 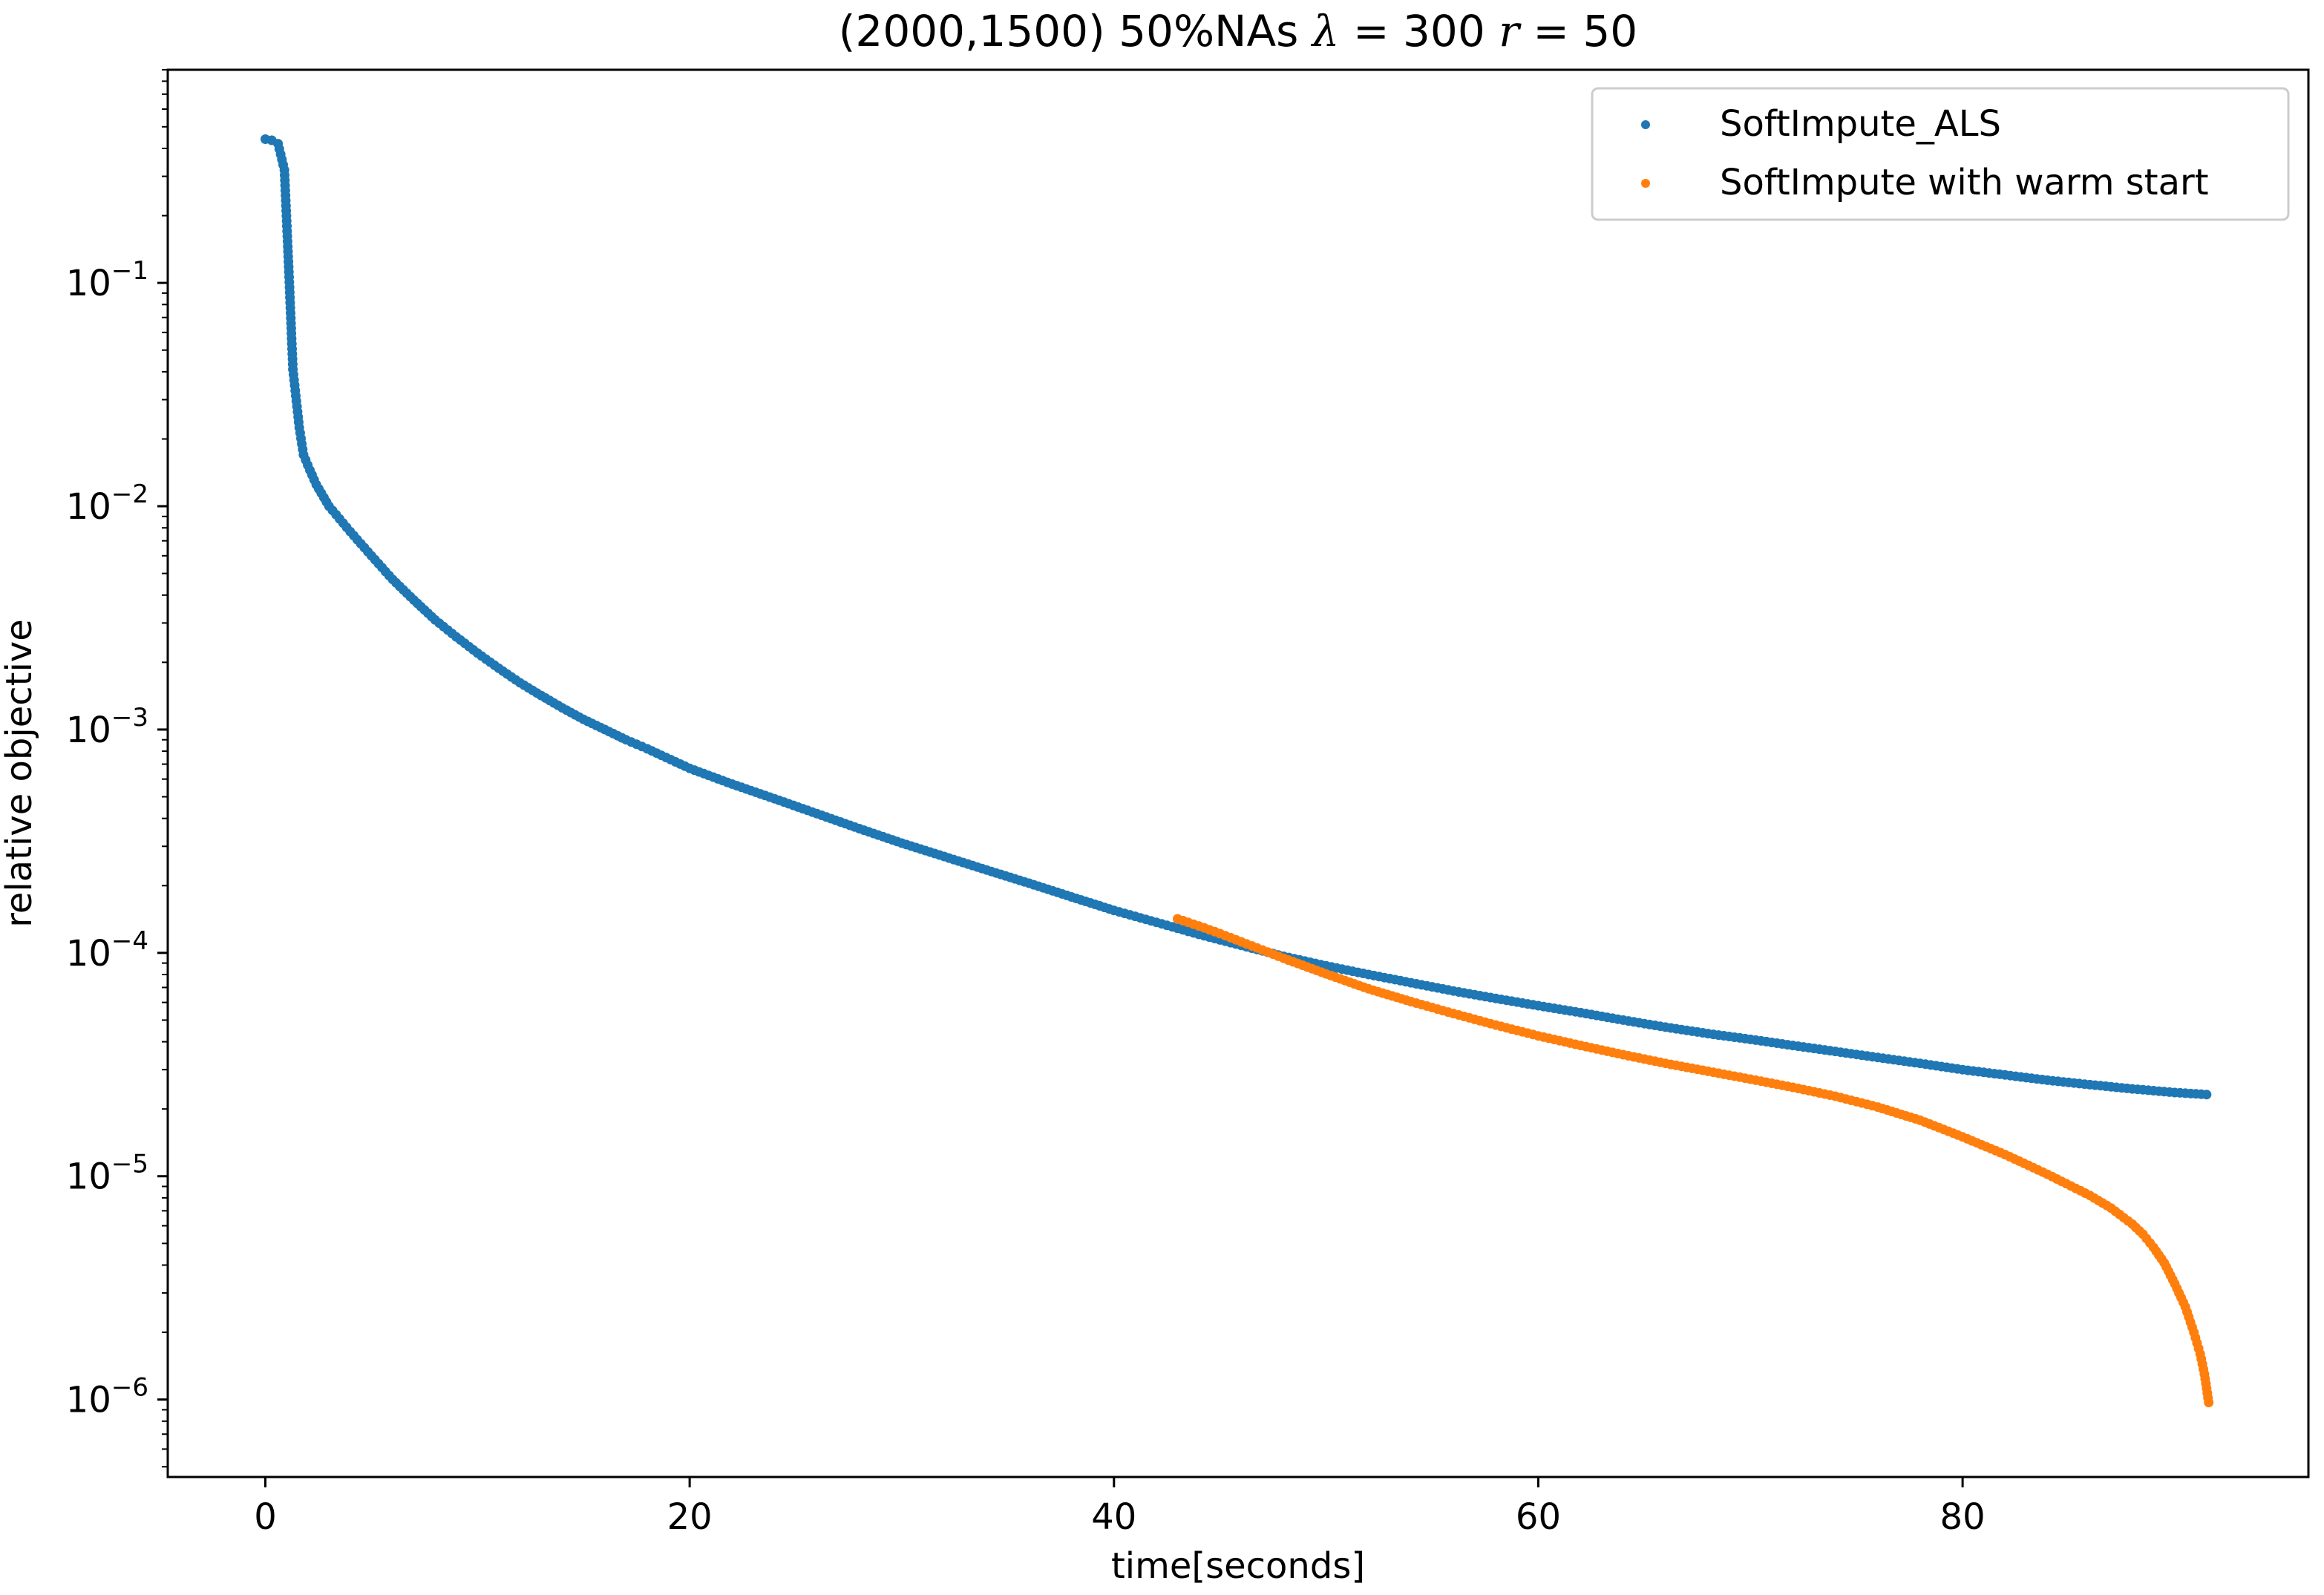 What do you see at coordinates (265, 1517) in the screenshot?
I see `x-tick-label: 0` at bounding box center [265, 1517].